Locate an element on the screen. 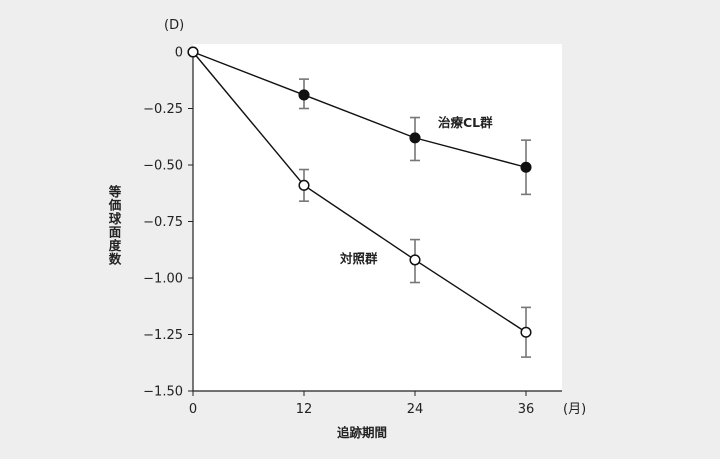 Image resolution: width=720 pixels, height=459 pixels. y-axis-label-char: 度 is located at coordinates (115, 245).